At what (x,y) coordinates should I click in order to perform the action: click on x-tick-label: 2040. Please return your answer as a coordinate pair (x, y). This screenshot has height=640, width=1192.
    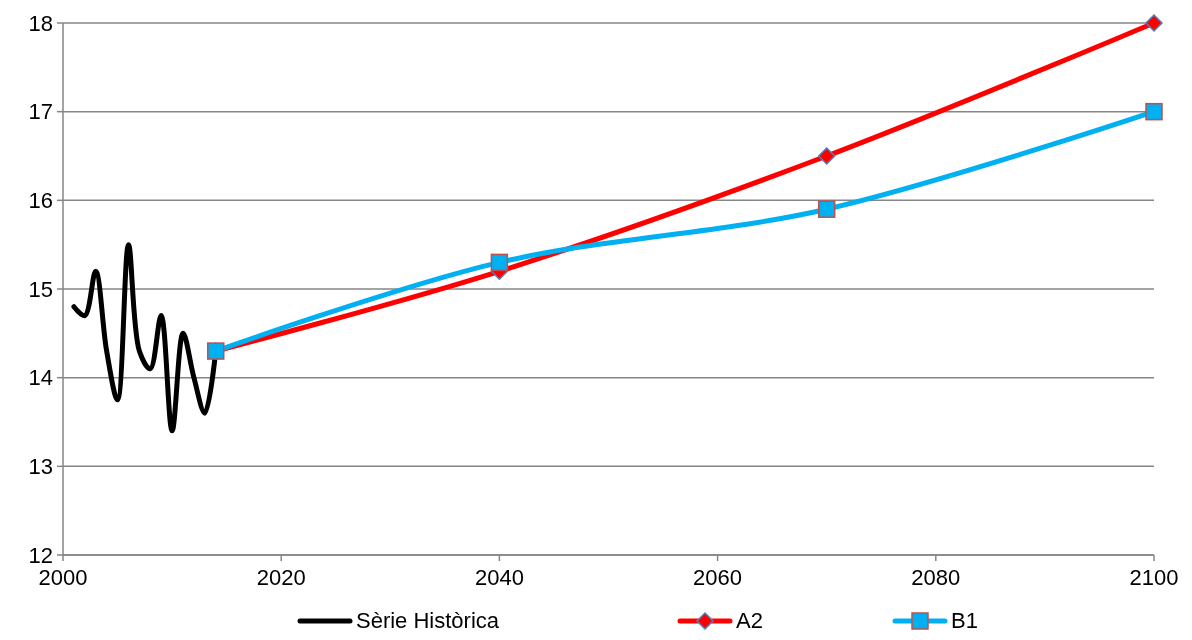
    Looking at the image, I should click on (499, 577).